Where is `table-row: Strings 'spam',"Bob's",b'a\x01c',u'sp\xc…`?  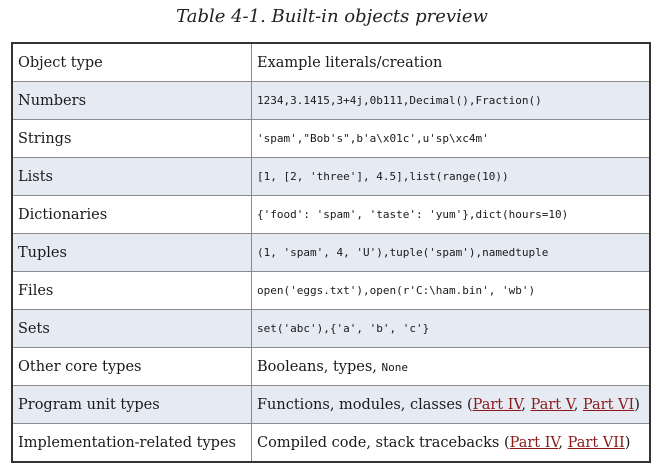
table-row: Strings 'spam',"Bob's",b'a\x01c',u'sp\xc… is located at coordinates (331, 138).